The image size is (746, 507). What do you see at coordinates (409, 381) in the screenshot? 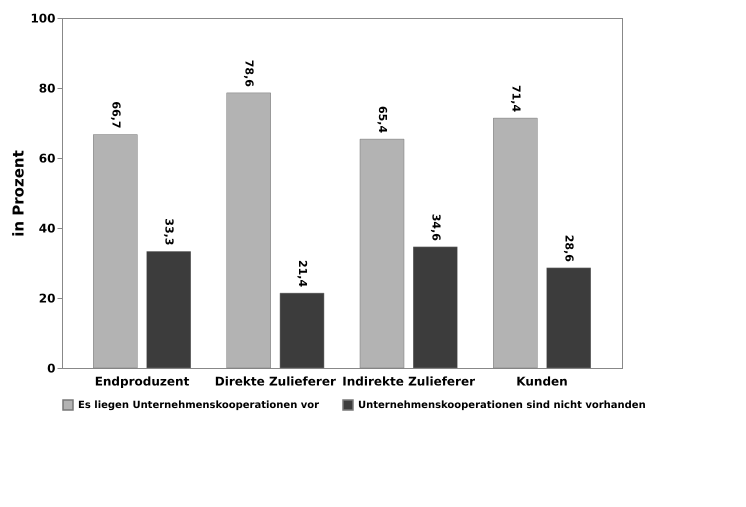
I see `x-tick-label: Indirekte Zulieferer` at bounding box center [409, 381].